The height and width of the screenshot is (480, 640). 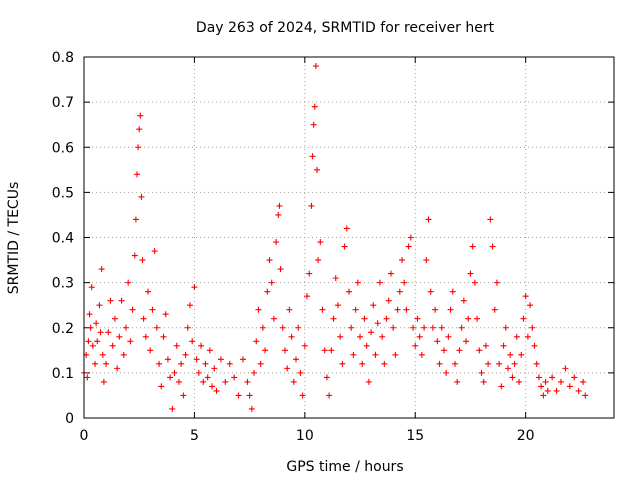 What do you see at coordinates (415, 436) in the screenshot?
I see `x-tick-label: 15` at bounding box center [415, 436].